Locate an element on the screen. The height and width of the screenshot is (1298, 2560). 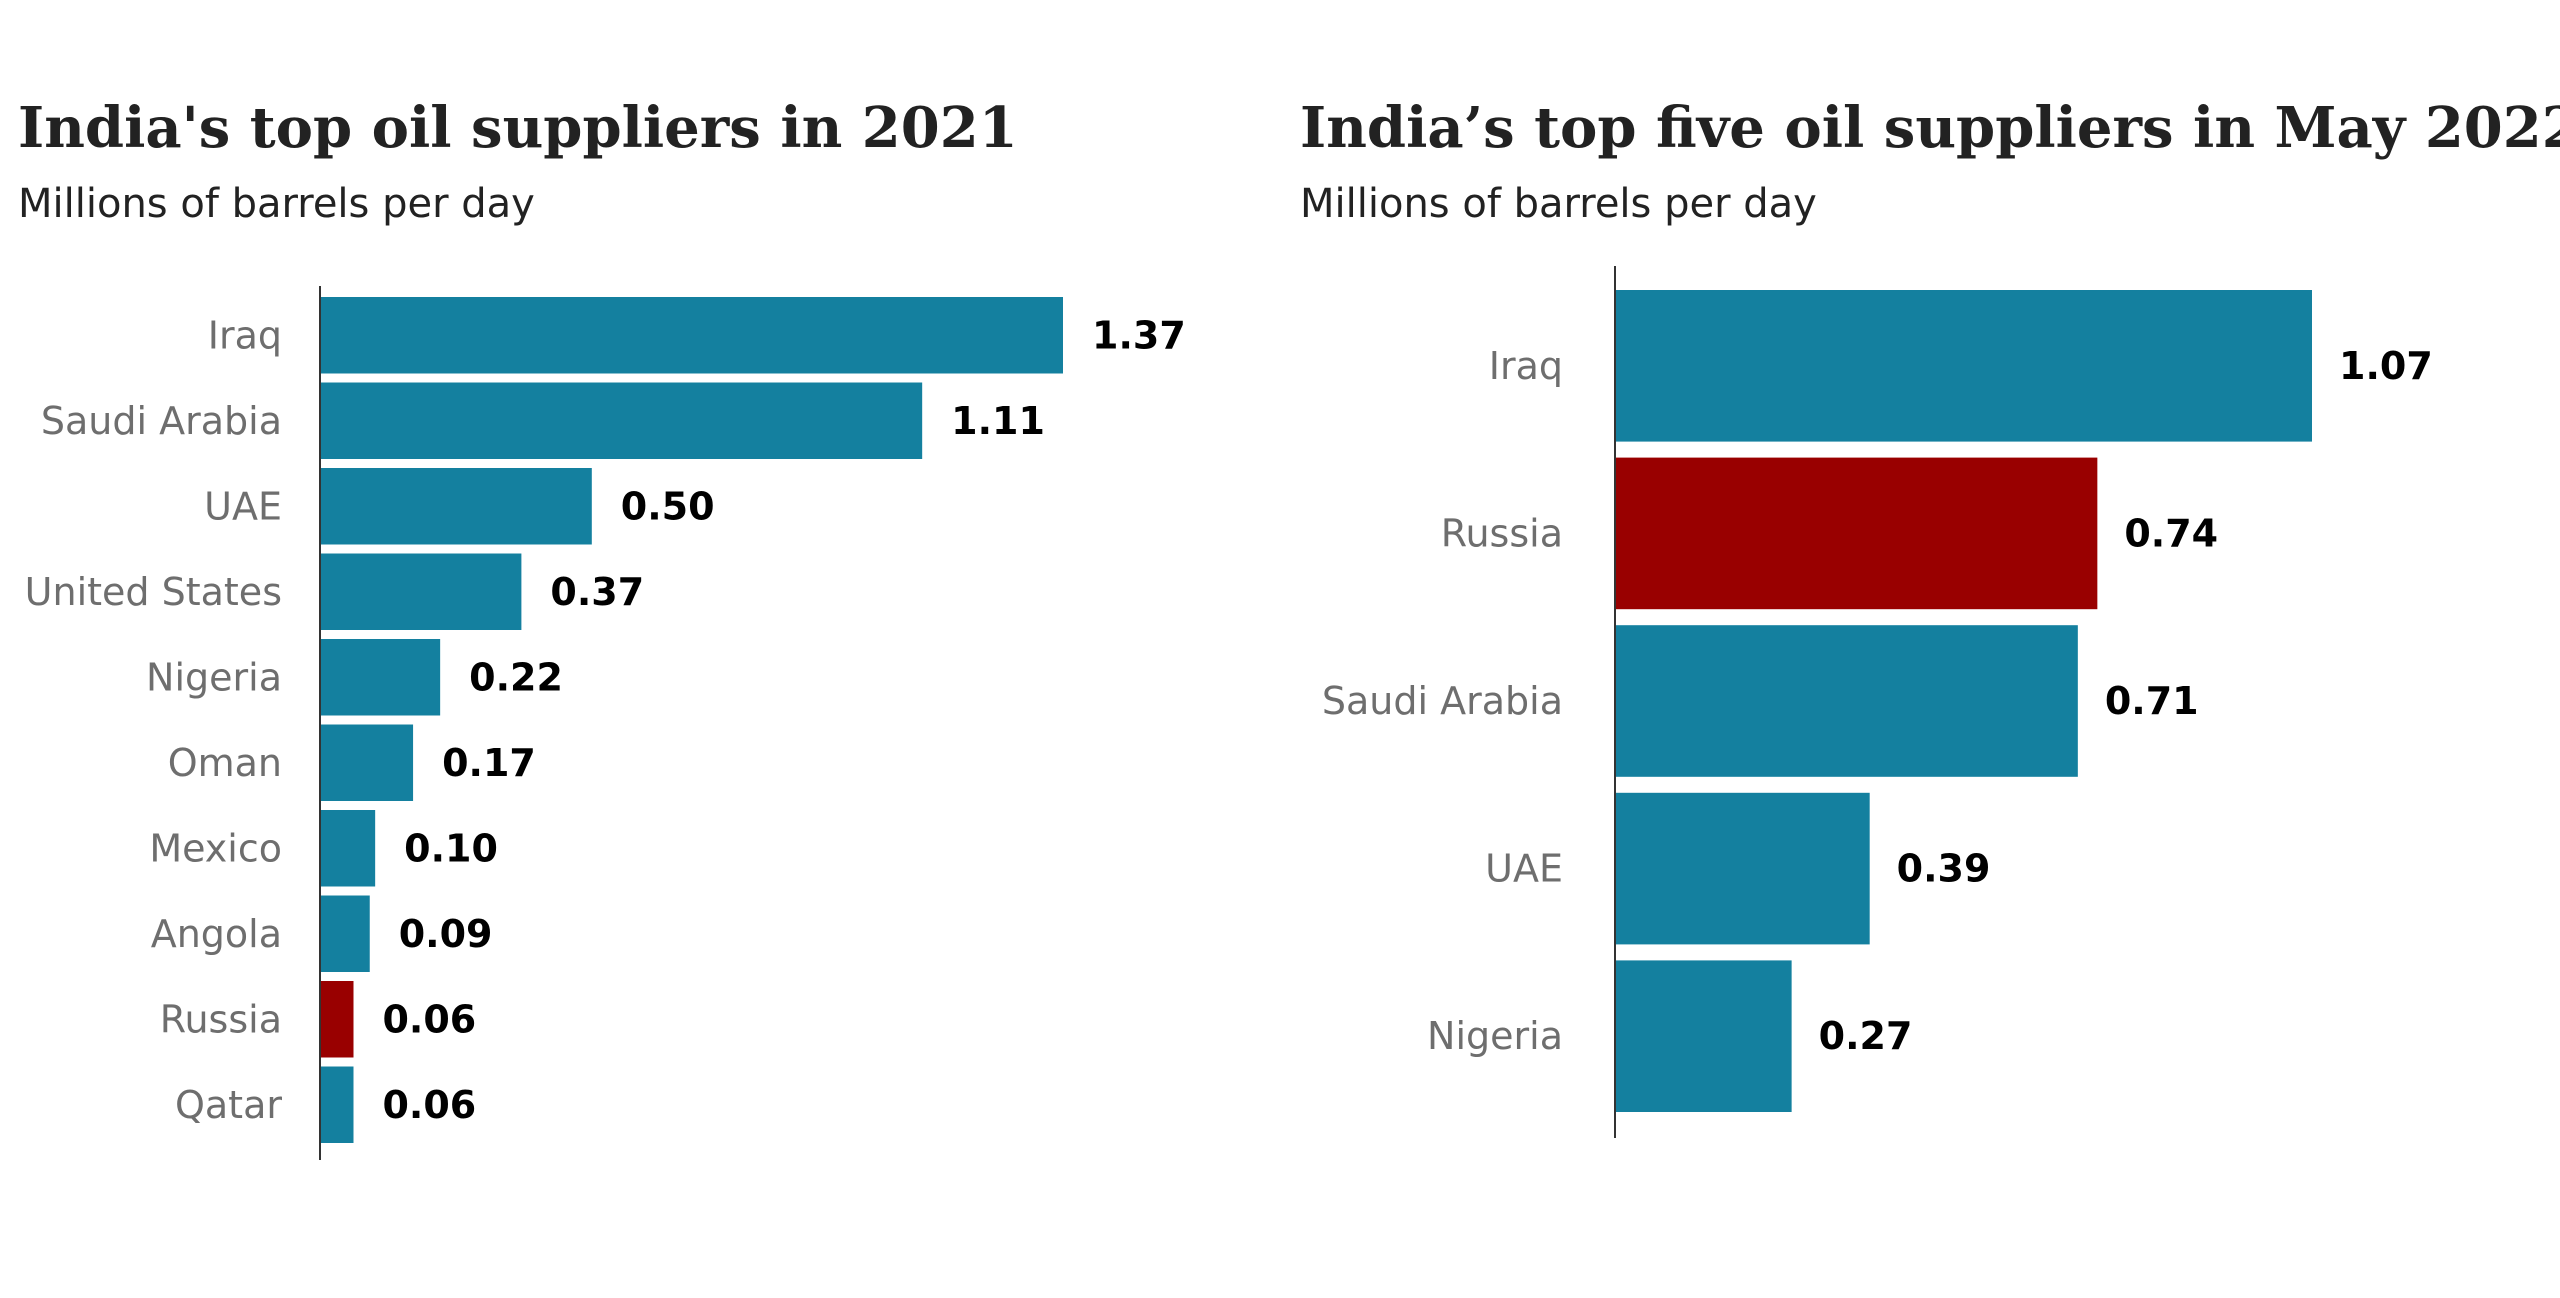
category-label-mexico: Mexico is located at coordinates (215, 848).